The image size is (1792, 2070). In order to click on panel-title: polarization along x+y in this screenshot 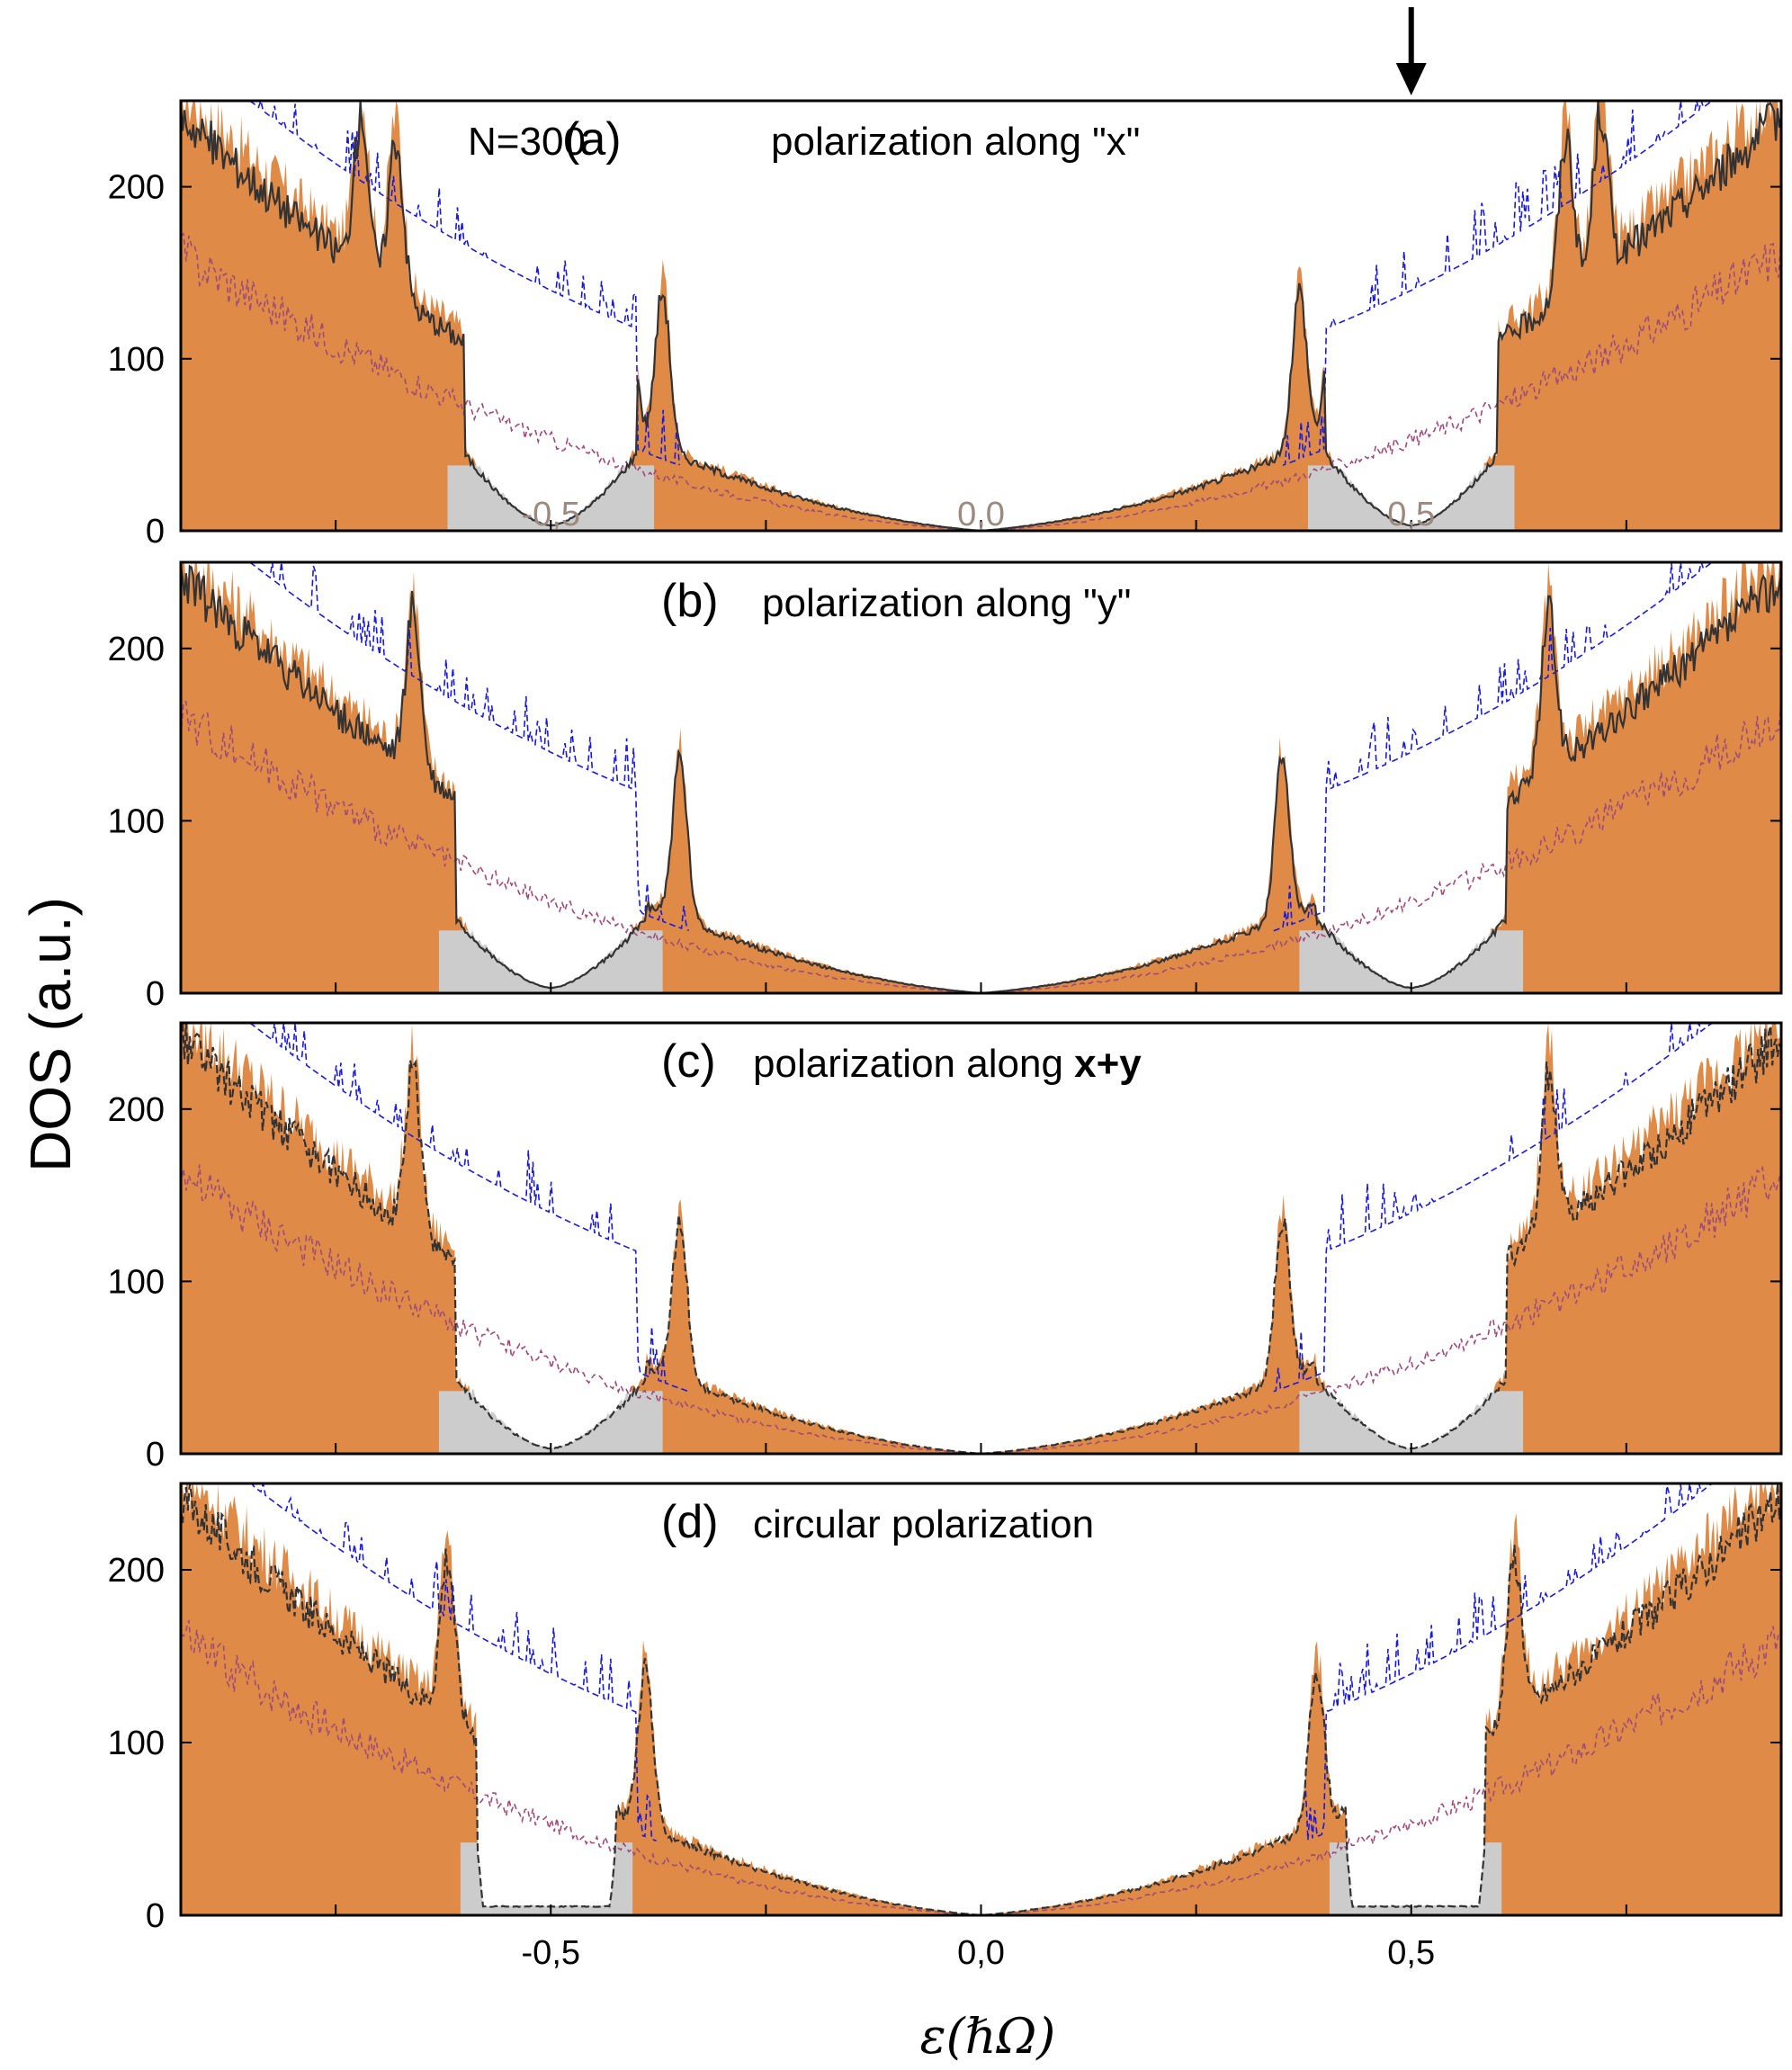, I will do `click(947, 1064)`.